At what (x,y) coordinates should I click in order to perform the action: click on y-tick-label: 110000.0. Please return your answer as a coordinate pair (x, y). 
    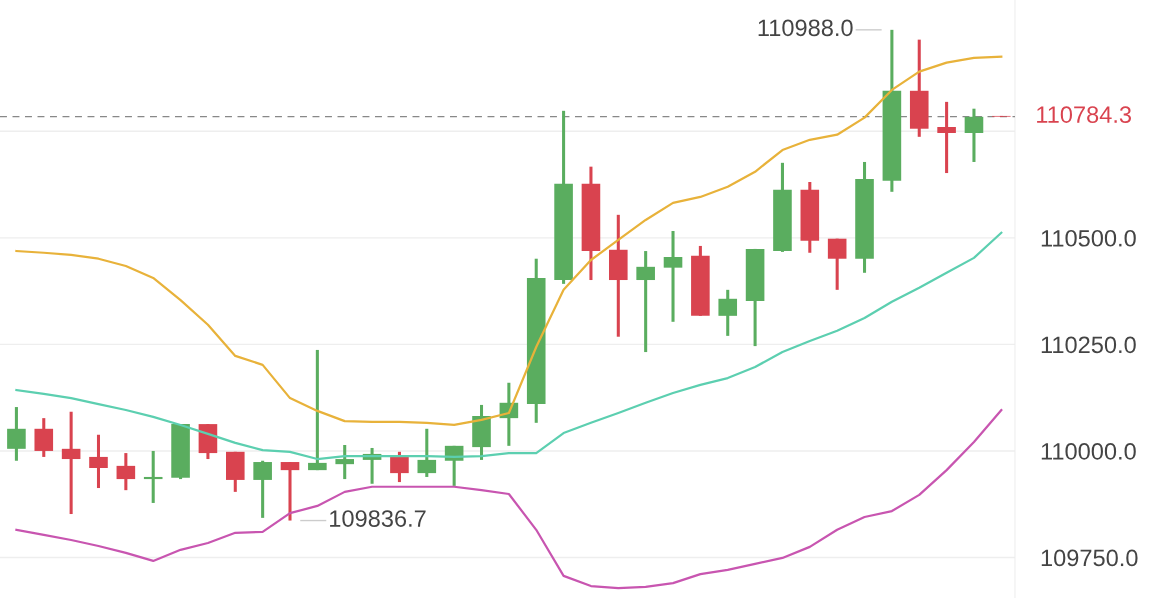
    Looking at the image, I should click on (1088, 451).